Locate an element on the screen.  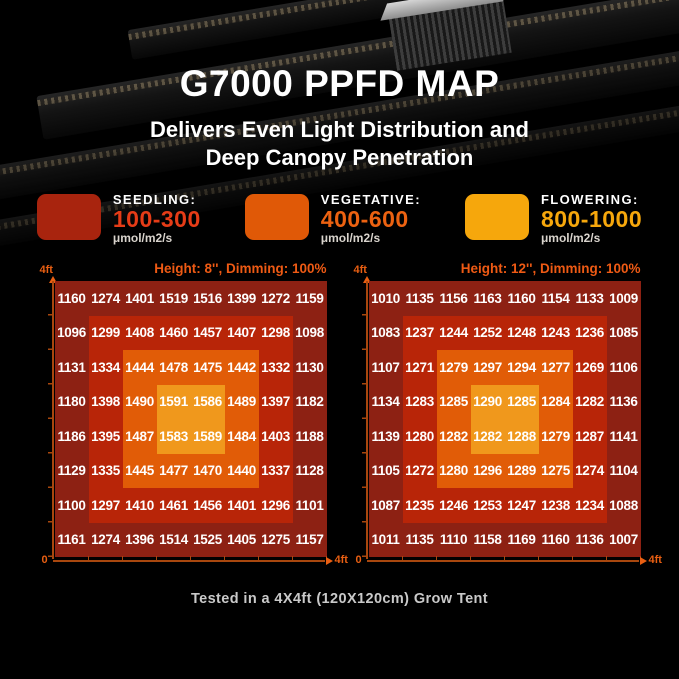
ppfd-value-cell: 1490 is located at coordinates (139, 402).